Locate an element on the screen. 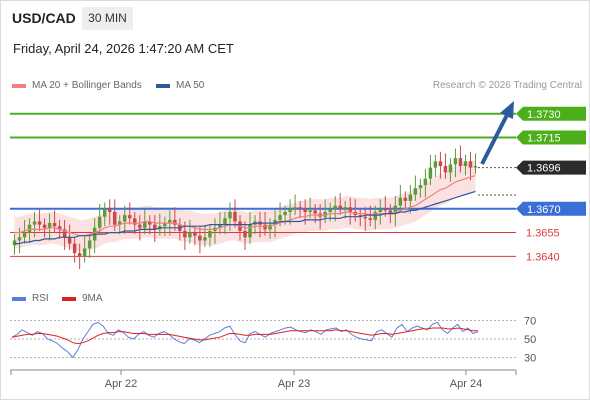 This screenshot has height=400, width=590. x-tick-label: Apr 24 is located at coordinates (466, 384).